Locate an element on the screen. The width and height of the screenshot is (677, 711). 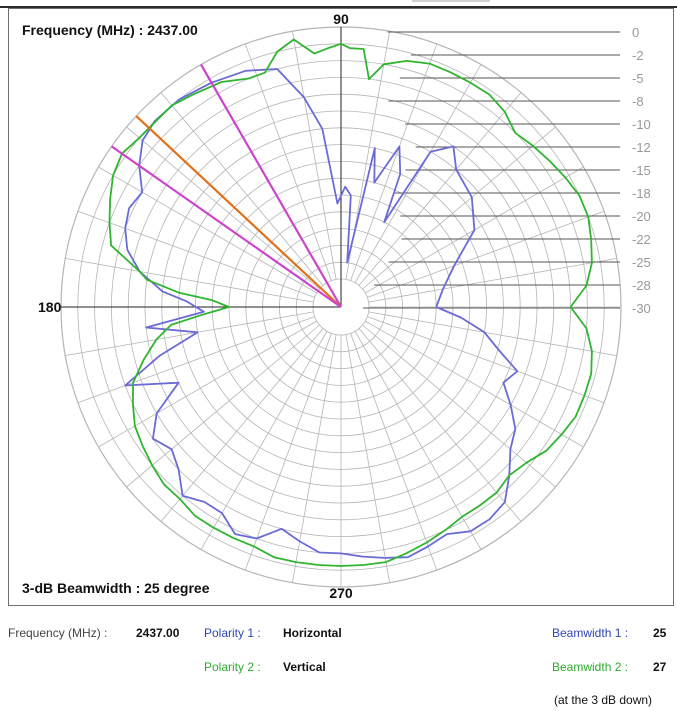
radial-tick-label: -22 is located at coordinates (641, 239).